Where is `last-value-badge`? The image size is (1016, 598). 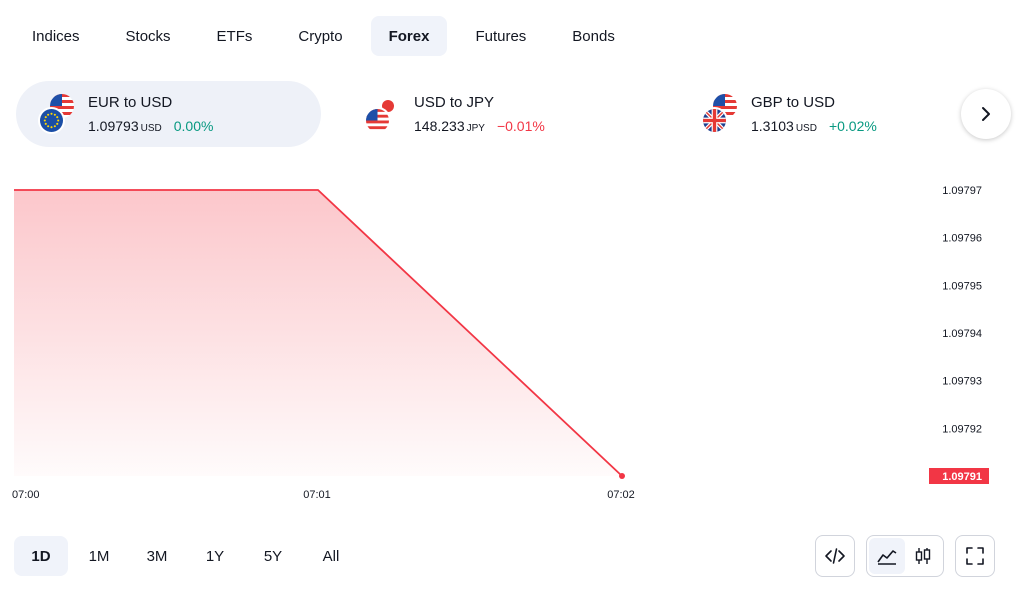
last-value-badge is located at coordinates (959, 476).